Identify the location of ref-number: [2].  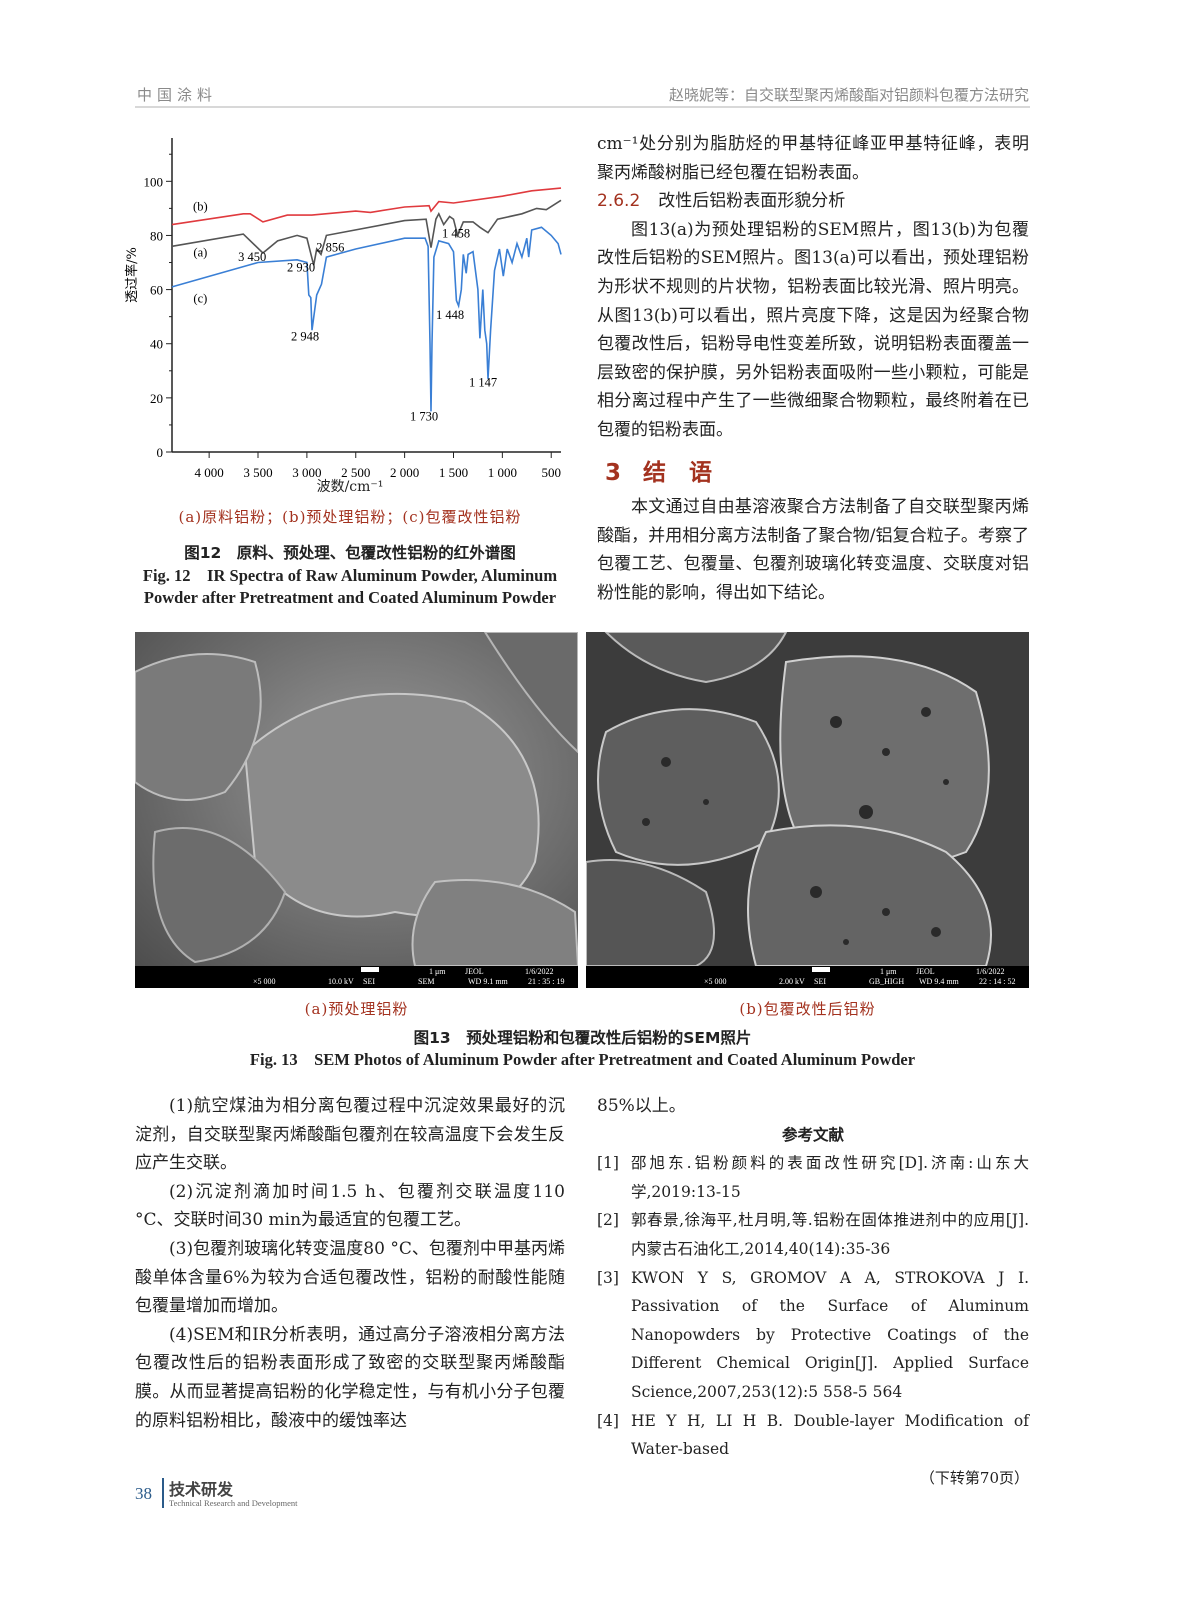
(608, 1220).